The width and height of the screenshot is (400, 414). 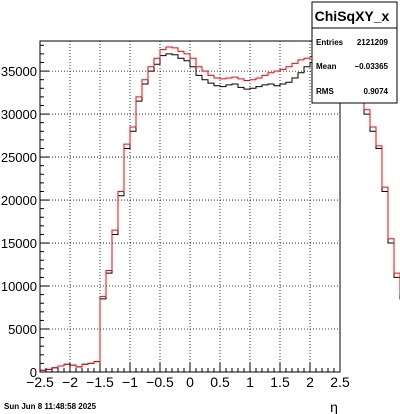 What do you see at coordinates (160, 382) in the screenshot?
I see `x-tick-label: −0.5` at bounding box center [160, 382].